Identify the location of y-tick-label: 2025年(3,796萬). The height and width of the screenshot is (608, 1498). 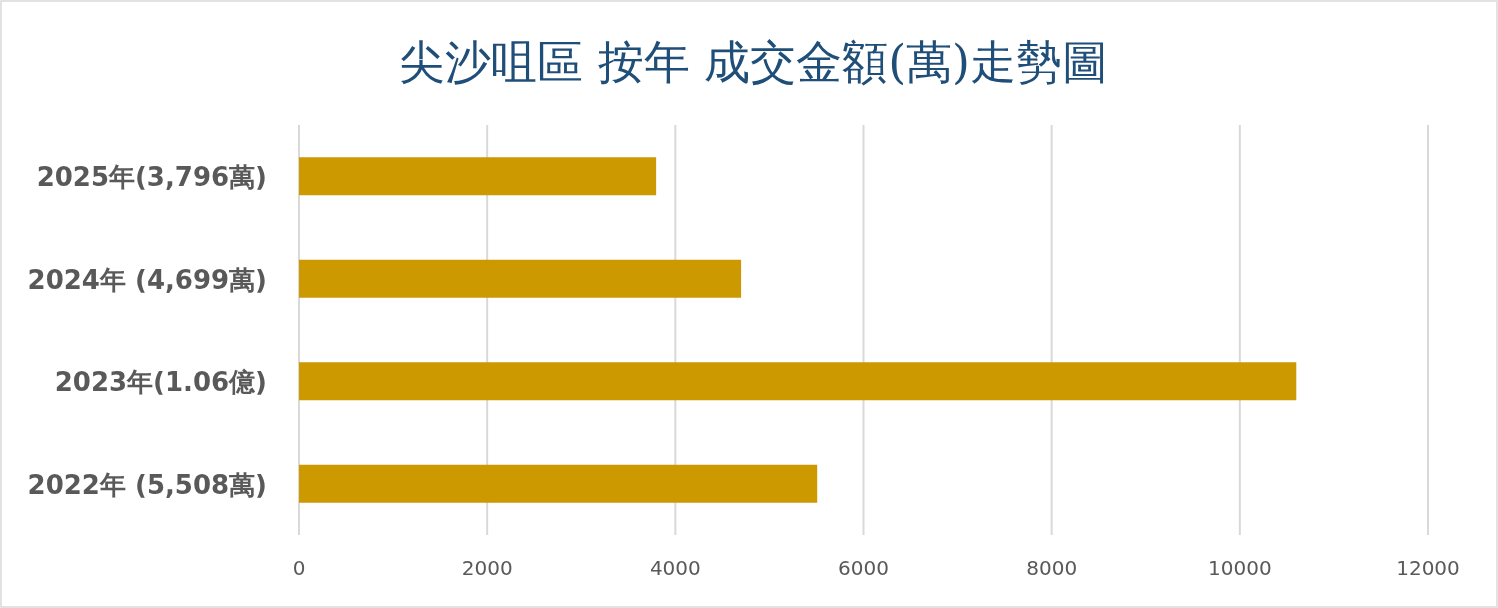
(151, 177).